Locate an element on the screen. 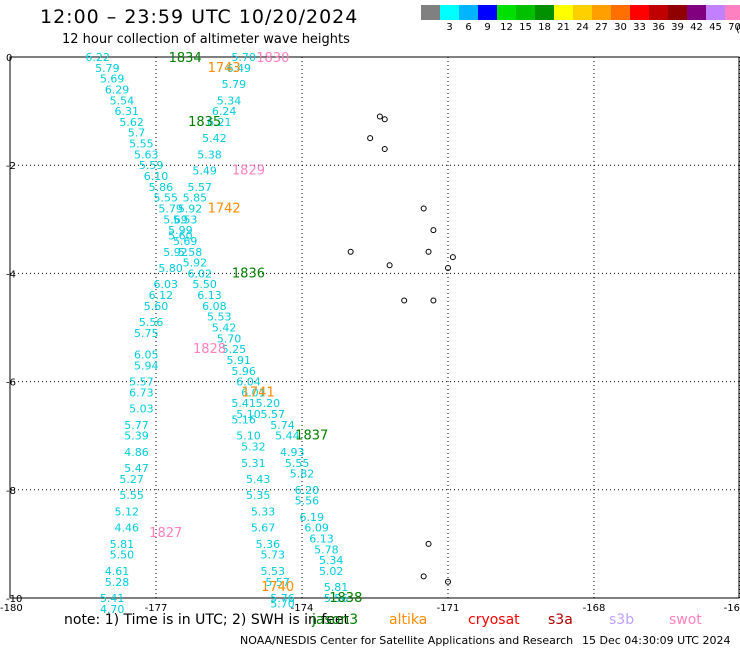 The width and height of the screenshot is (740, 650). scale-label: 24 is located at coordinates (582, 27).